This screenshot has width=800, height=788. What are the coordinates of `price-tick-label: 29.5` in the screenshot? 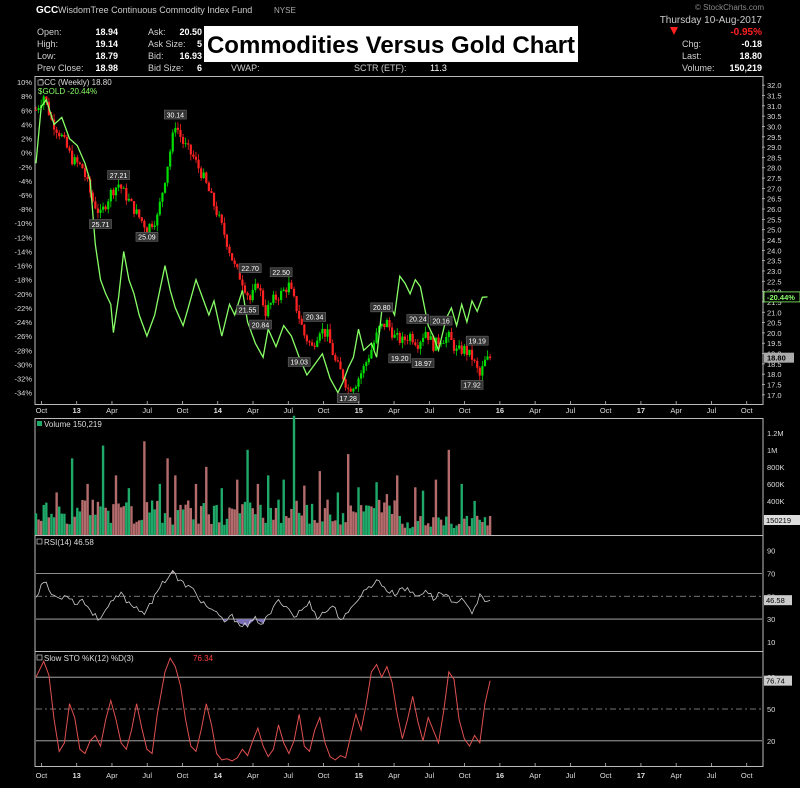 It's located at (774, 137).